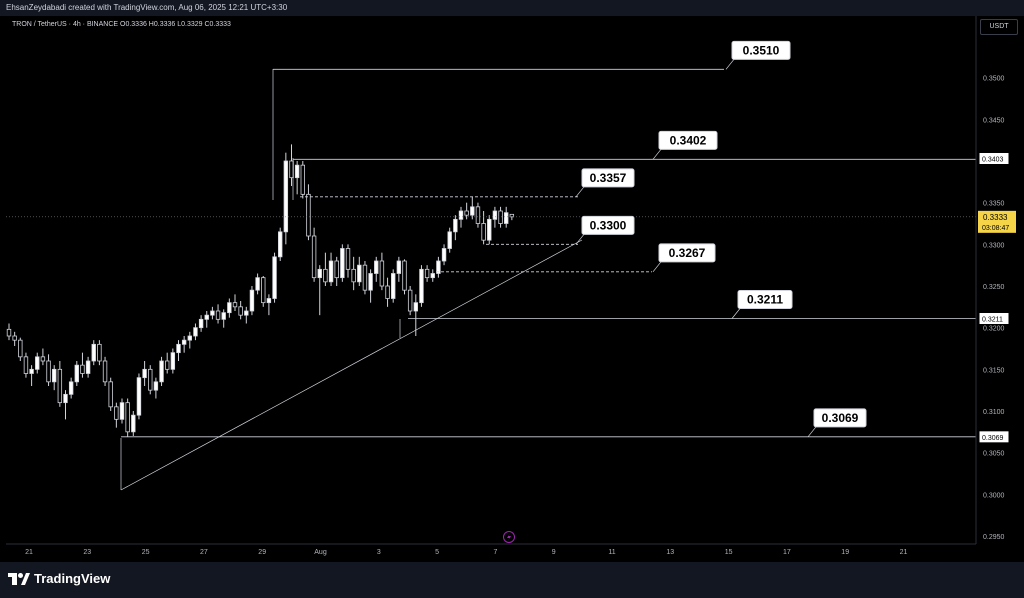 This screenshot has width=1024, height=598. What do you see at coordinates (262, 552) in the screenshot?
I see `time-tick-label: 29` at bounding box center [262, 552].